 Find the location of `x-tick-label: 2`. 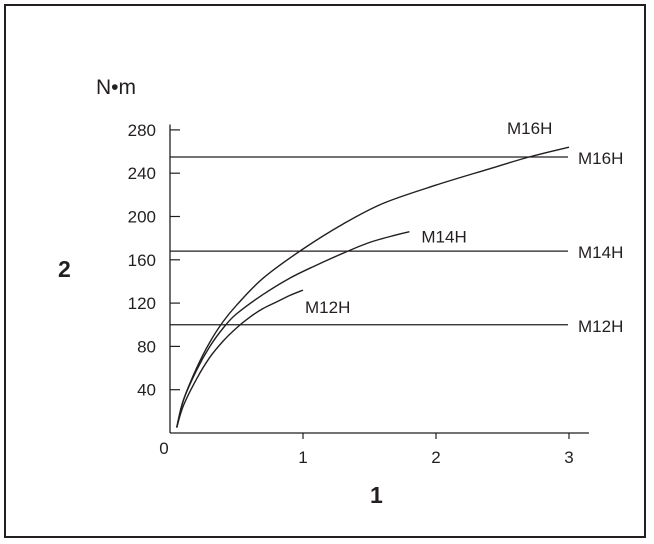

x-tick-label: 2 is located at coordinates (435, 457).